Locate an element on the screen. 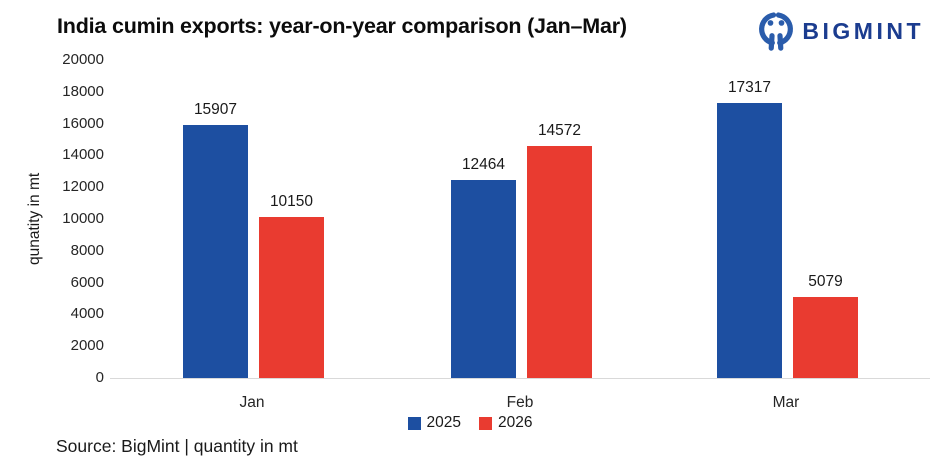  y-tick-label: 8000 is located at coordinates (87, 250).